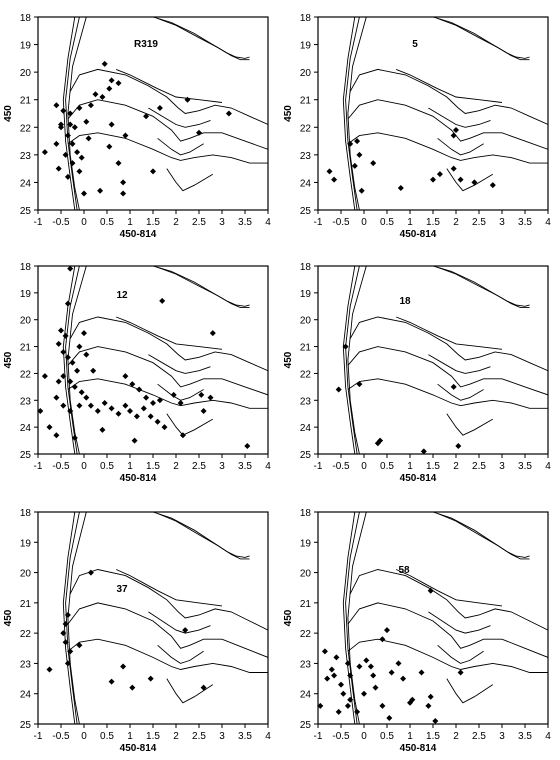 The image size is (560, 760). I want to click on x-tick-label: -0.5, so click(341, 466).